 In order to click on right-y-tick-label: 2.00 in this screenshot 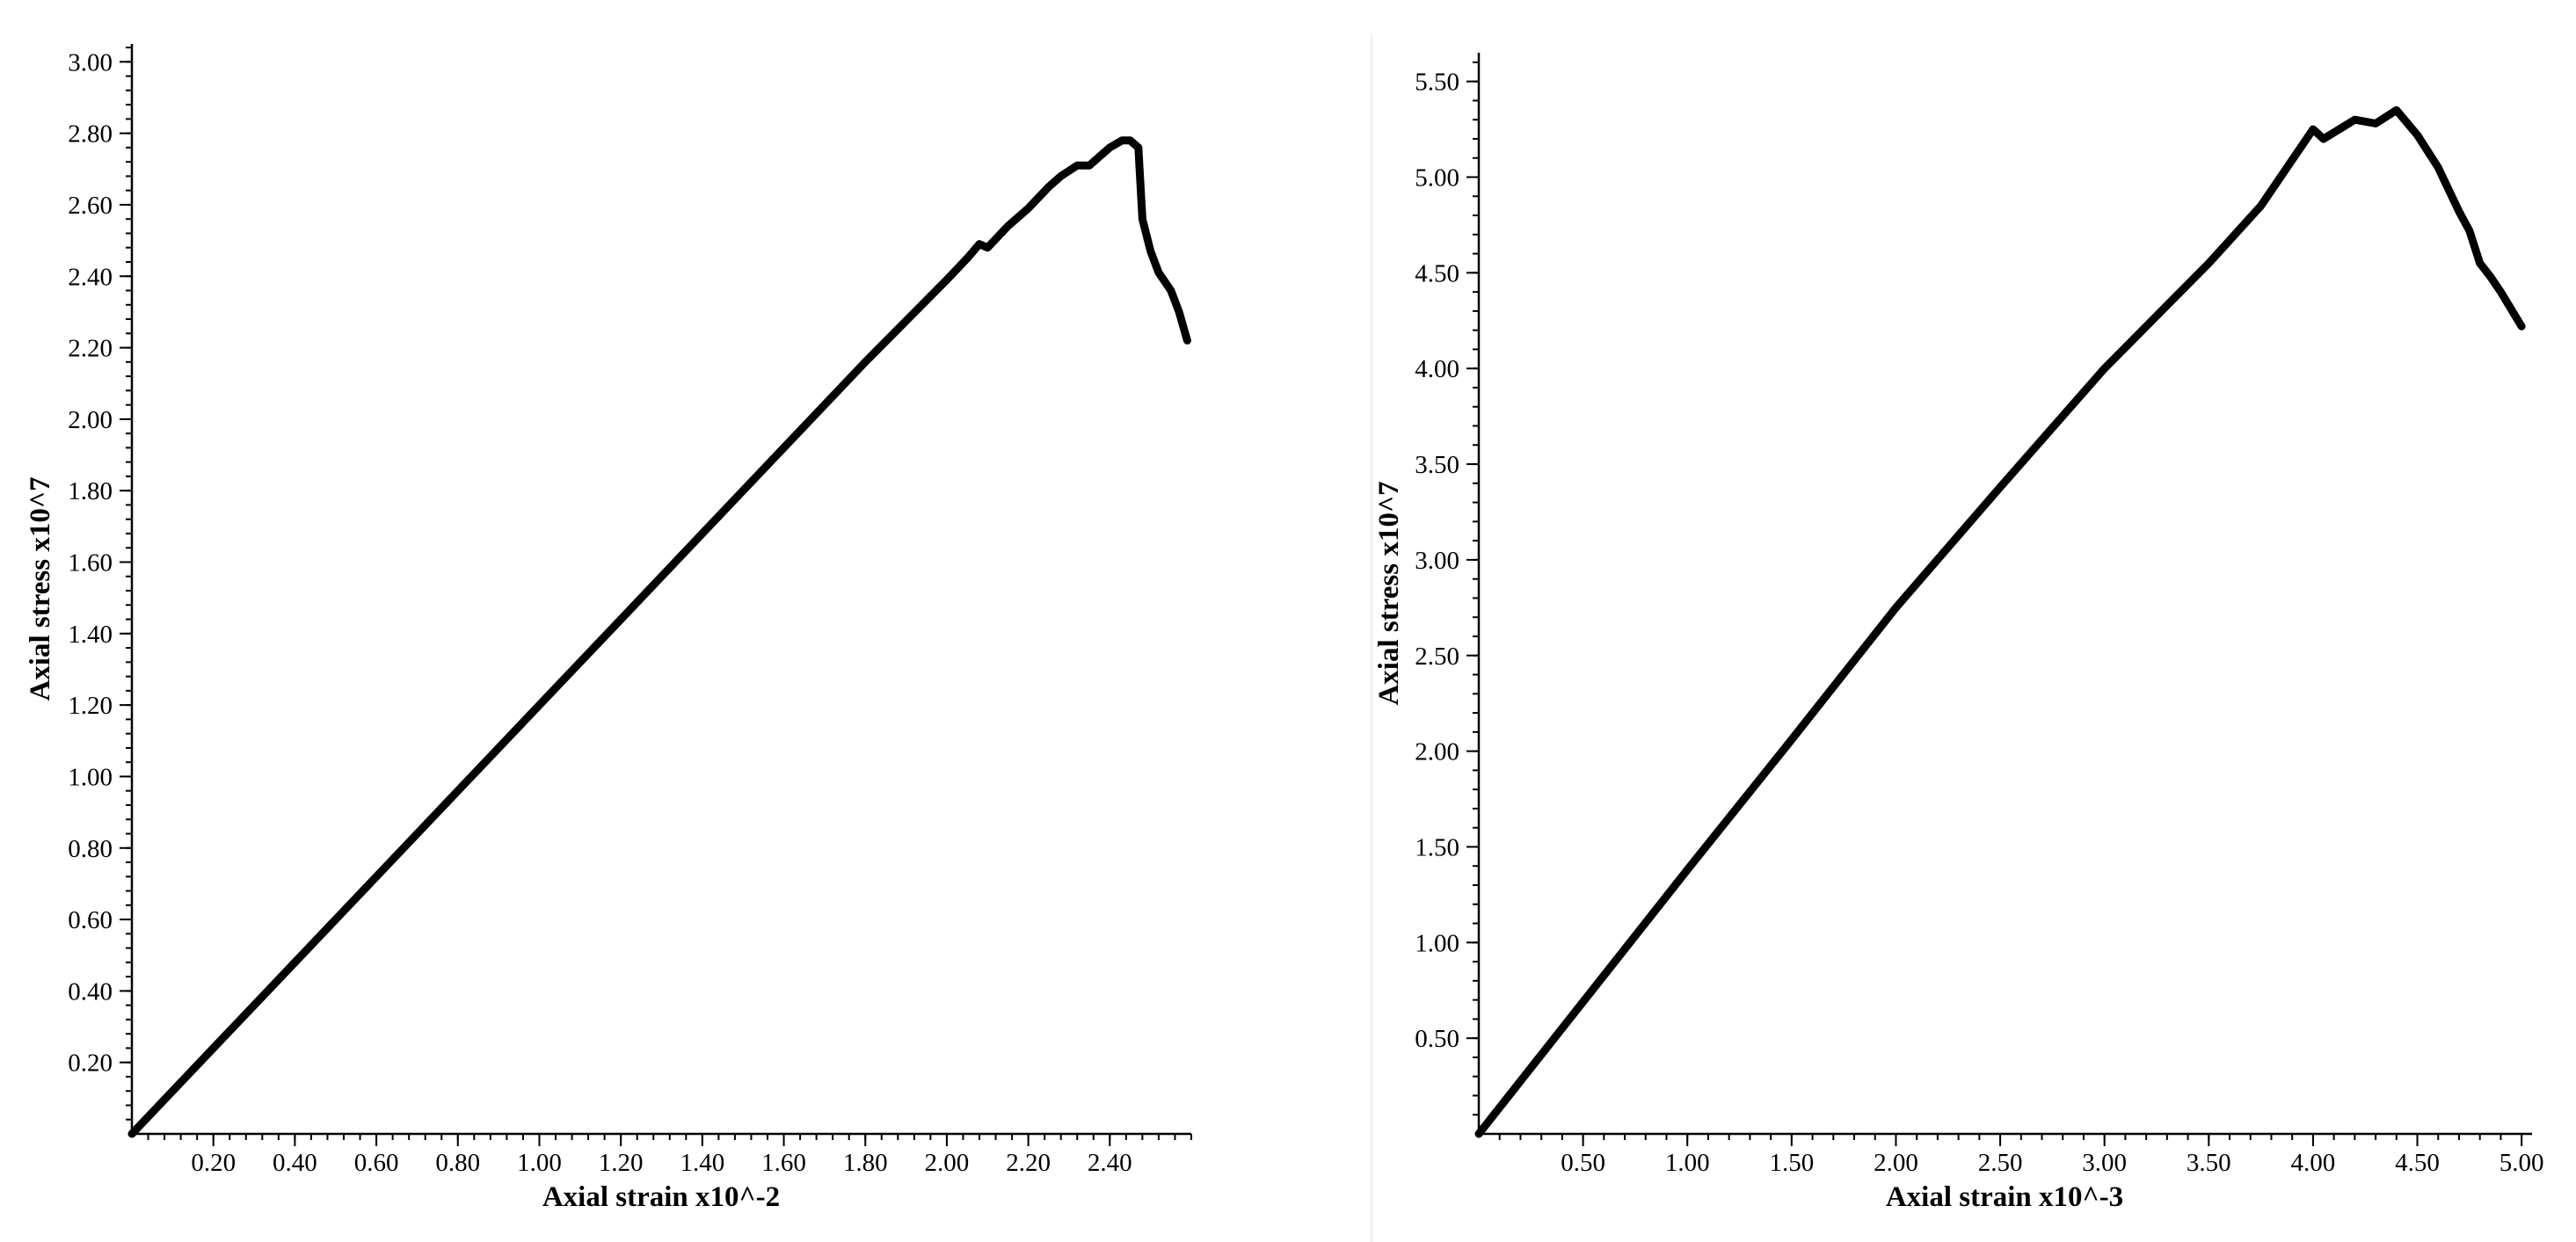, I will do `click(1437, 752)`.